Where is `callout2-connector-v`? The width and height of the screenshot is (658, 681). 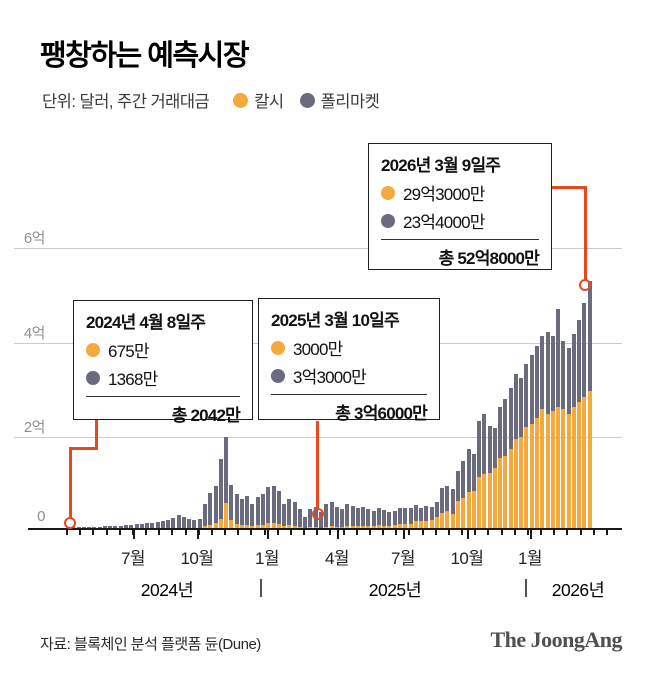 callout2-connector-v is located at coordinates (317, 465).